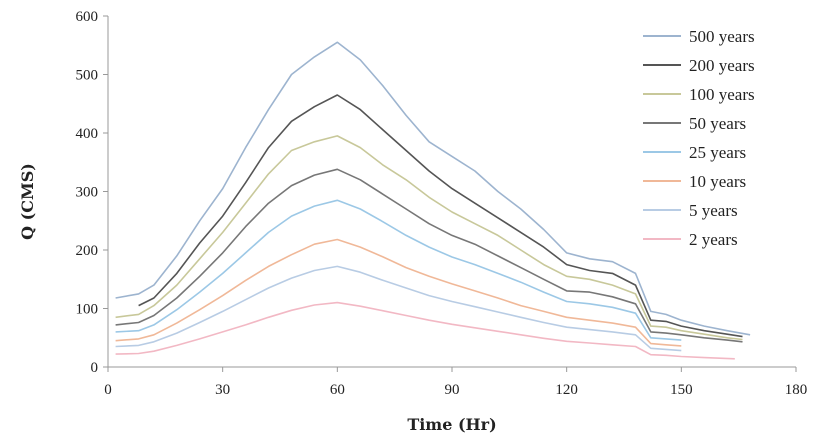 This screenshot has height=442, width=825. Describe the element at coordinates (681, 390) in the screenshot. I see `x-tick-label: 150` at that location.